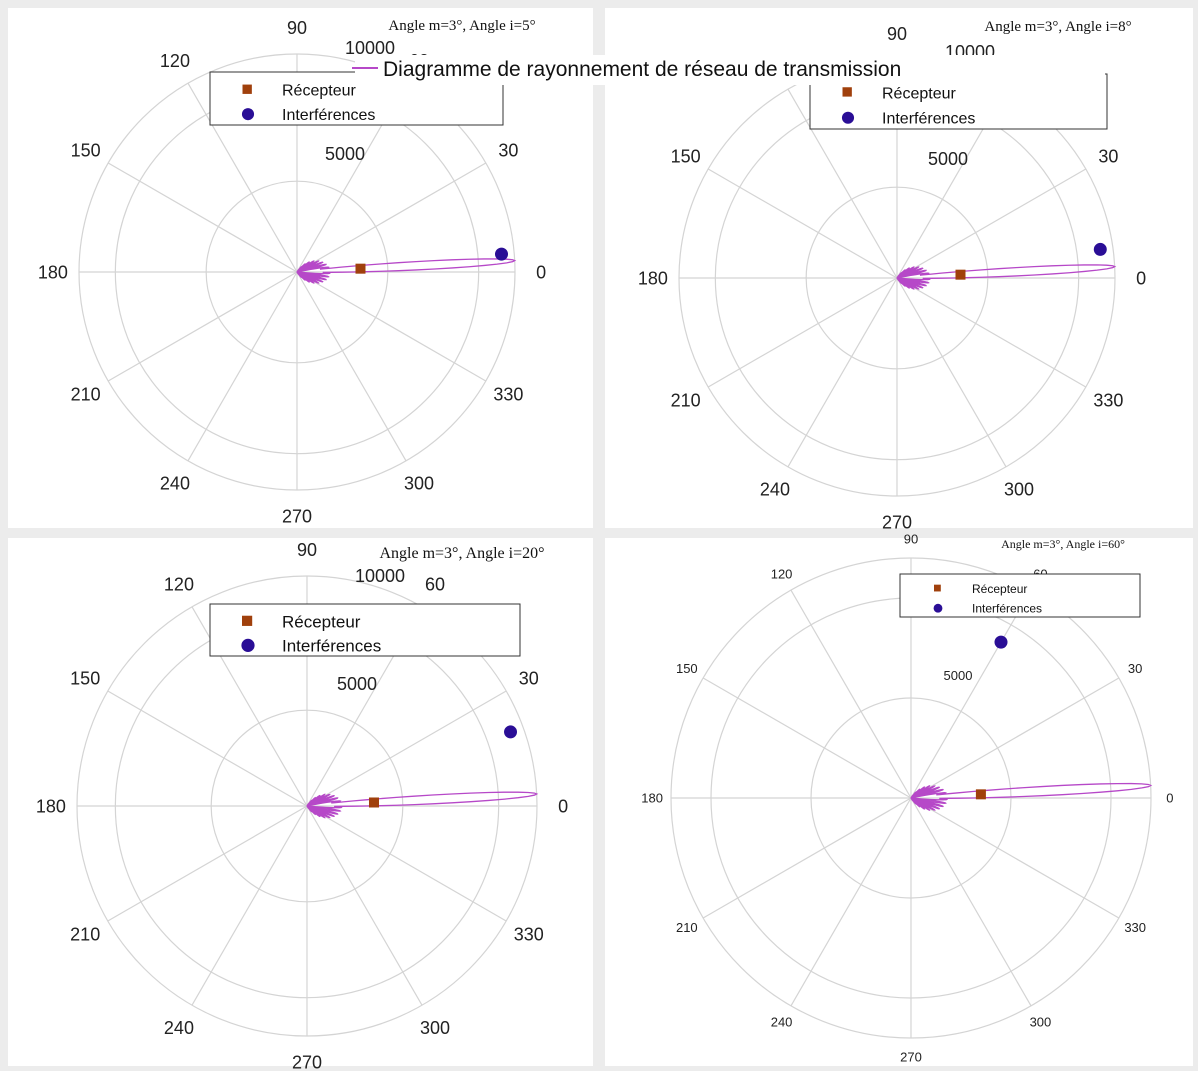 Image resolution: width=1198 pixels, height=1071 pixels. I want to click on chart-title: Angle m=3°, Angle i=20°, so click(461, 553).